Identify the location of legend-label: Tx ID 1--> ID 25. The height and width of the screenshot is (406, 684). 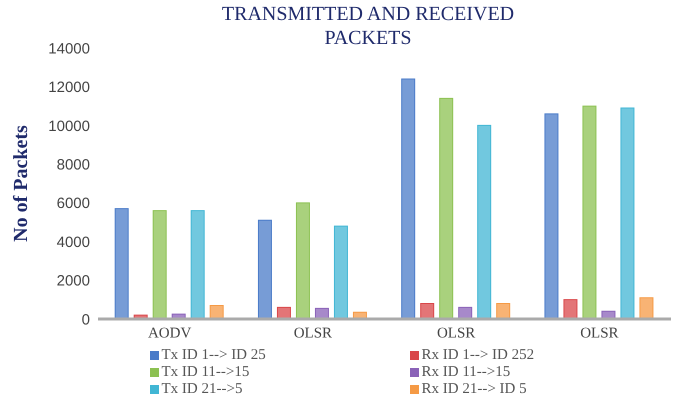
(213, 355).